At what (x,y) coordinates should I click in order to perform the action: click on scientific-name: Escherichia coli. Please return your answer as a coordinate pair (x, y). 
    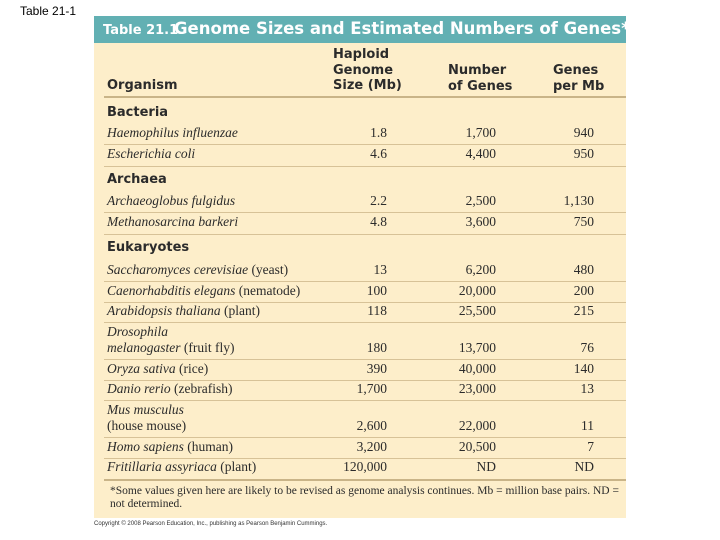
    Looking at the image, I should click on (151, 153).